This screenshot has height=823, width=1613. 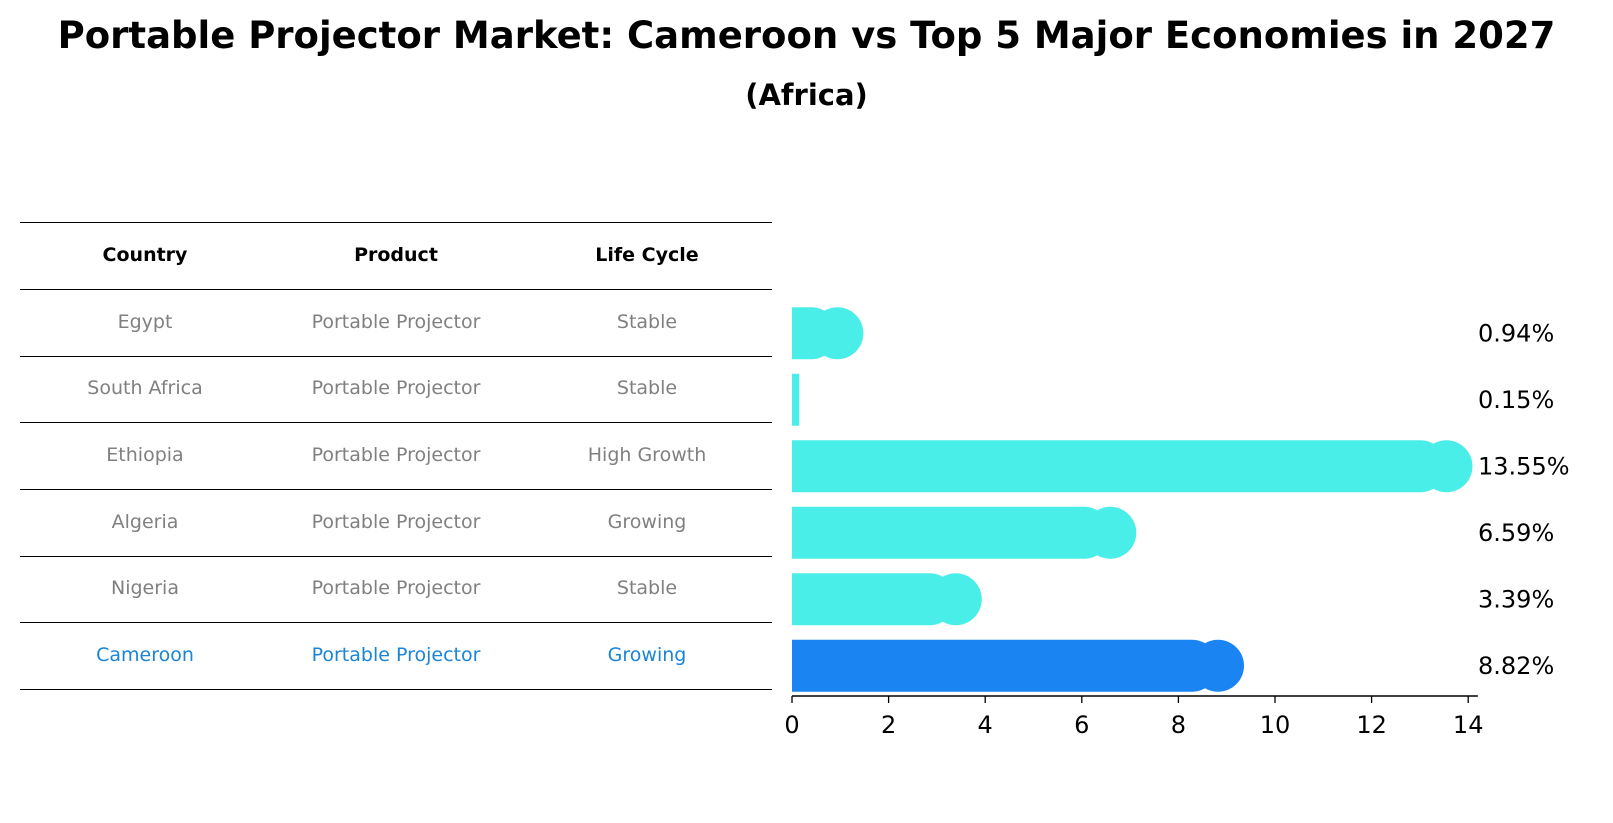 I want to click on bar-highlight, so click(x=1005, y=665).